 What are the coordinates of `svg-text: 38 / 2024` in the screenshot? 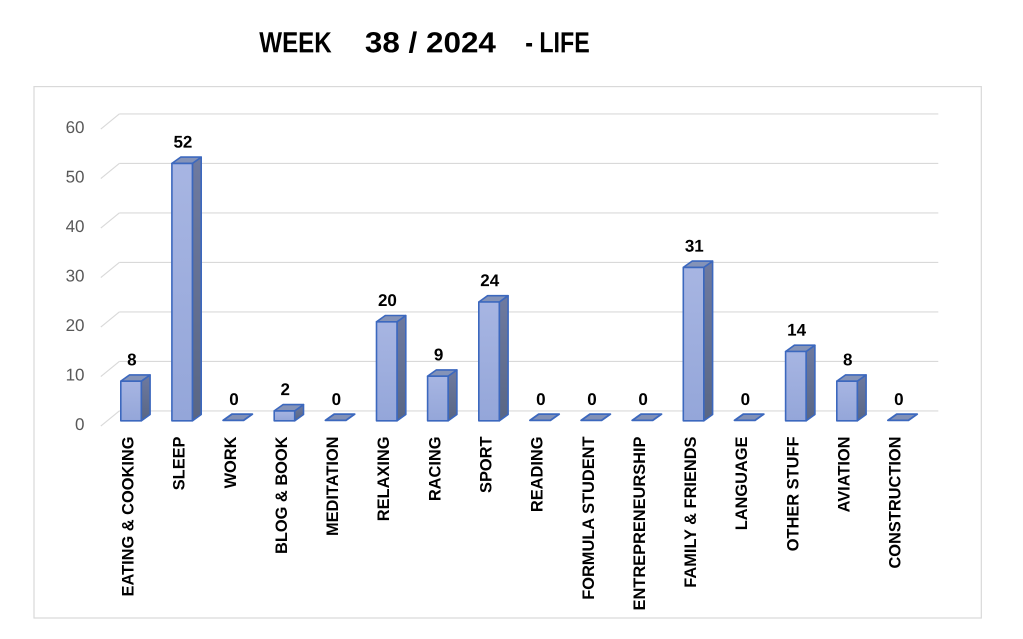 It's located at (430, 43).